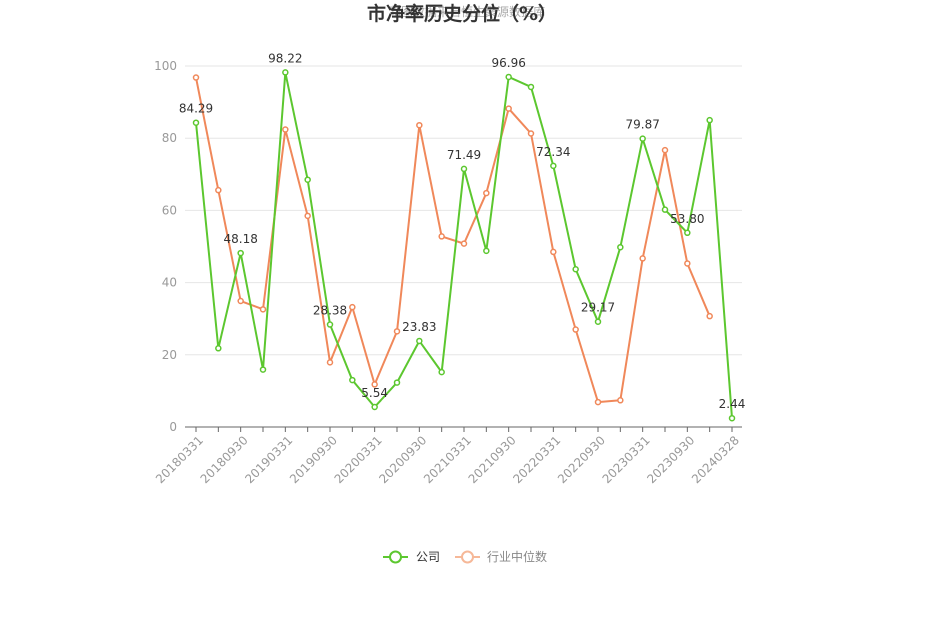 This screenshot has height=632, width=935. Describe the element at coordinates (313, 459) in the screenshot. I see `x-tick-label: 20190930` at that location.